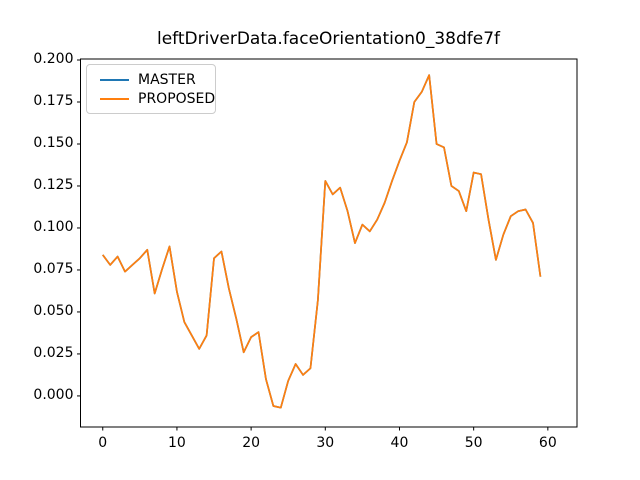 Image resolution: width=640 pixels, height=480 pixels. Describe the element at coordinates (251, 443) in the screenshot. I see `x-tick-label-20: 20` at that location.